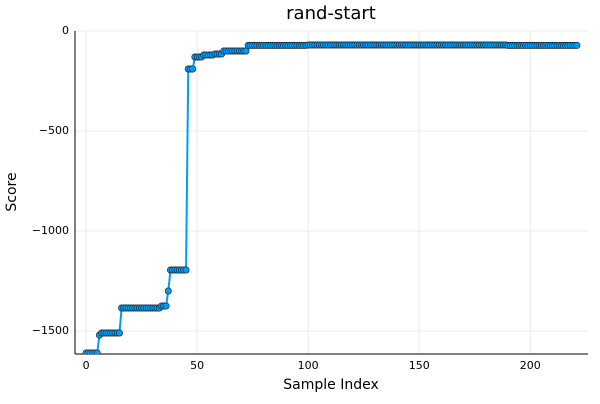 The image size is (600, 404). What do you see at coordinates (50, 330) in the screenshot?
I see `y-tick-label: −1500` at bounding box center [50, 330].